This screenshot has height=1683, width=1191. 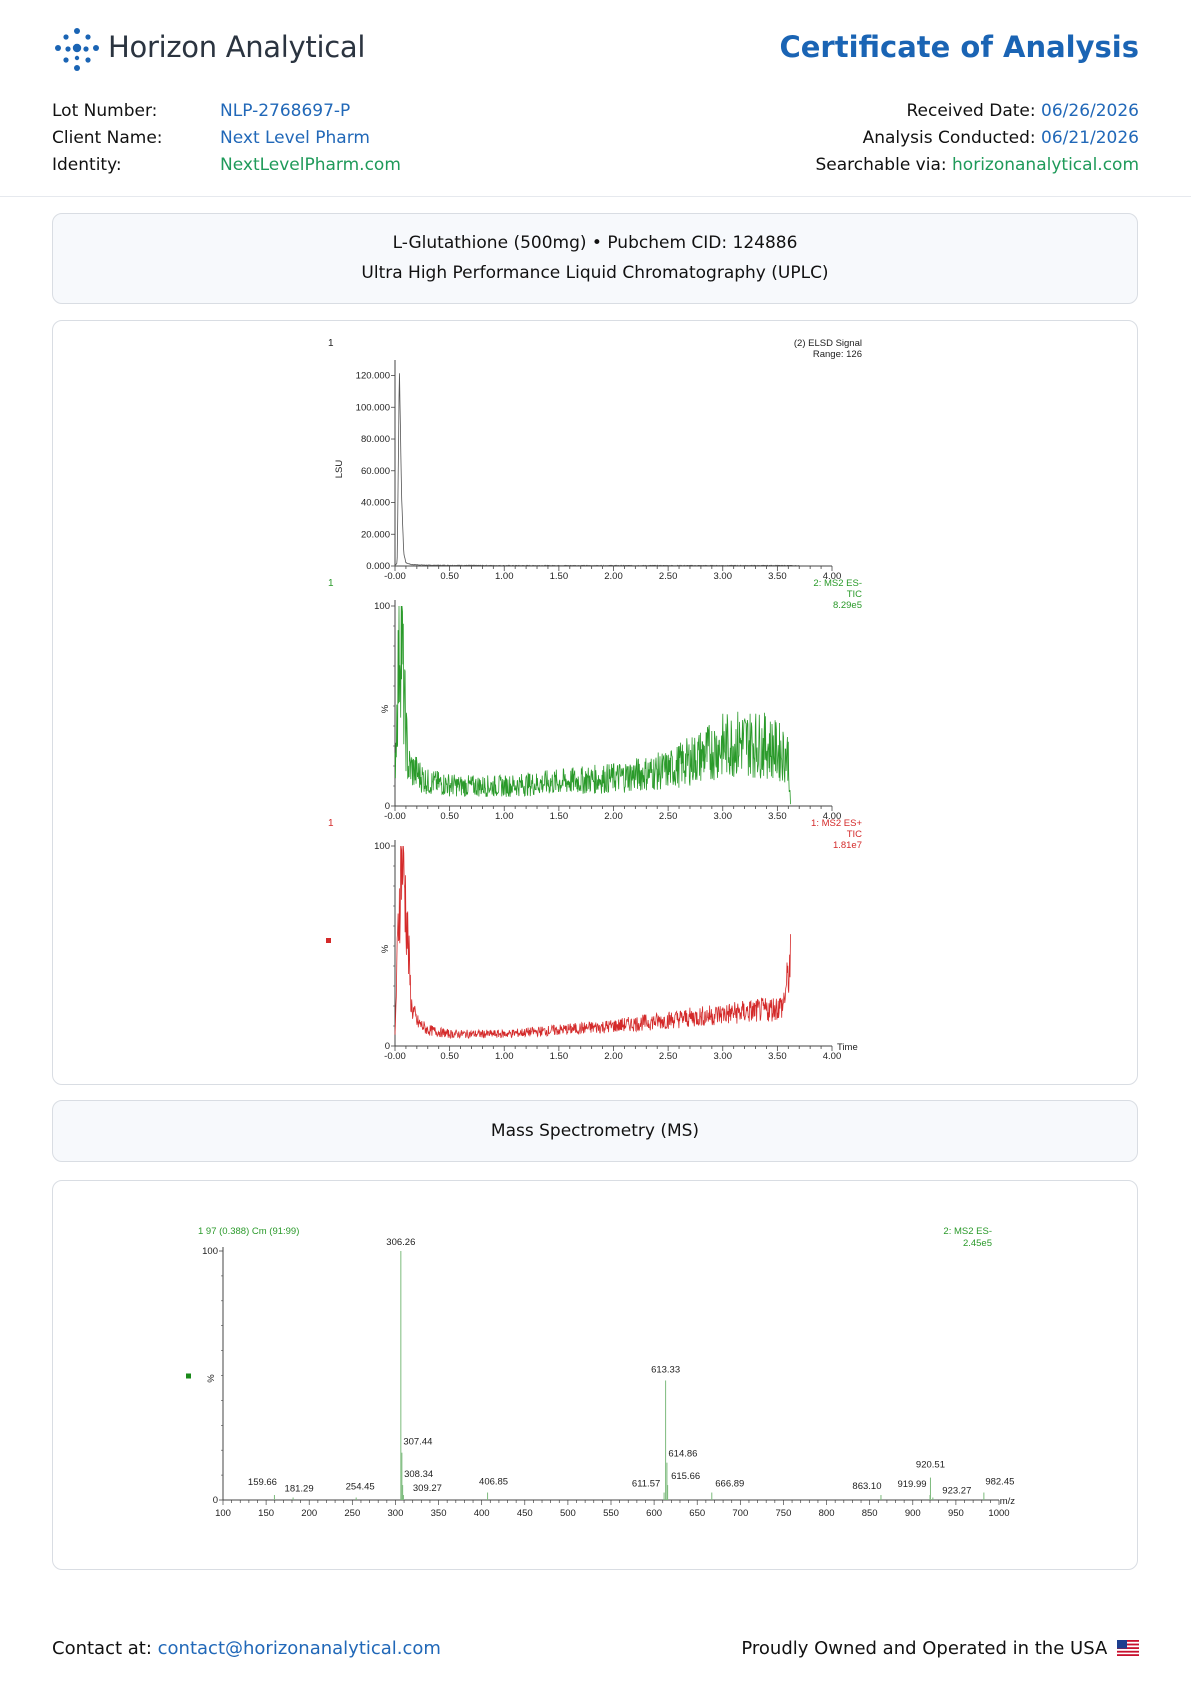 What do you see at coordinates (729, 1484) in the screenshot?
I see `peak-label: 666.89` at bounding box center [729, 1484].